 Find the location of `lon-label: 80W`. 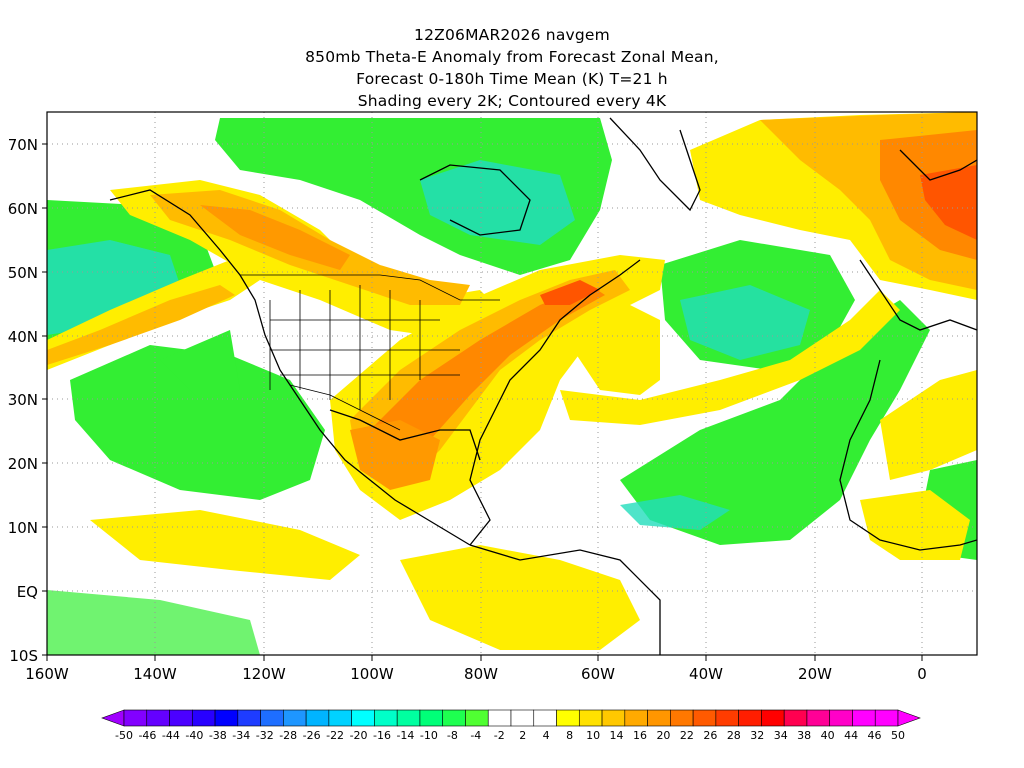

lon-label: 80W is located at coordinates (481, 674).